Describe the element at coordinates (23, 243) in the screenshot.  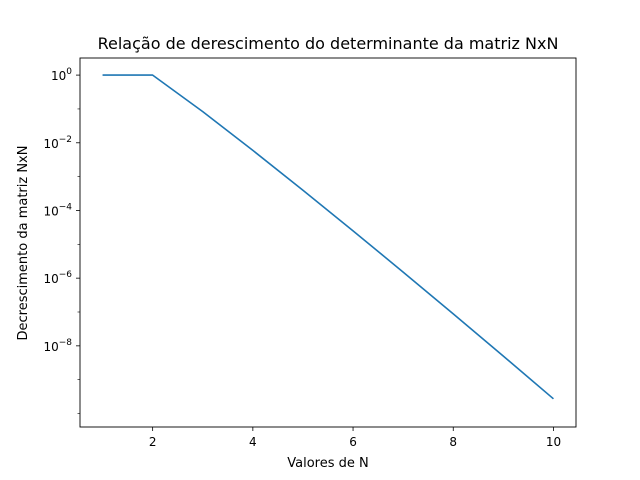
I see `y-axis-label: Decrescimento da matriz NxN` at that location.